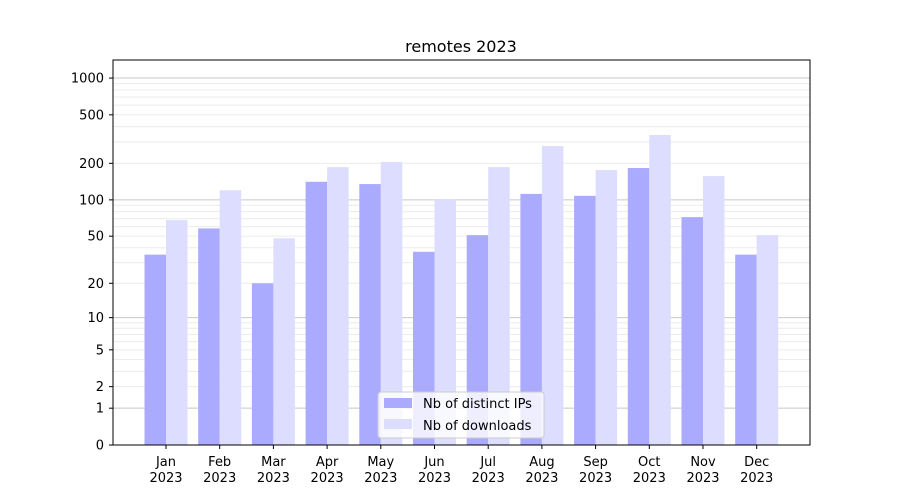 This screenshot has width=900, height=504. I want to click on y-tick-label: 500, so click(91, 115).